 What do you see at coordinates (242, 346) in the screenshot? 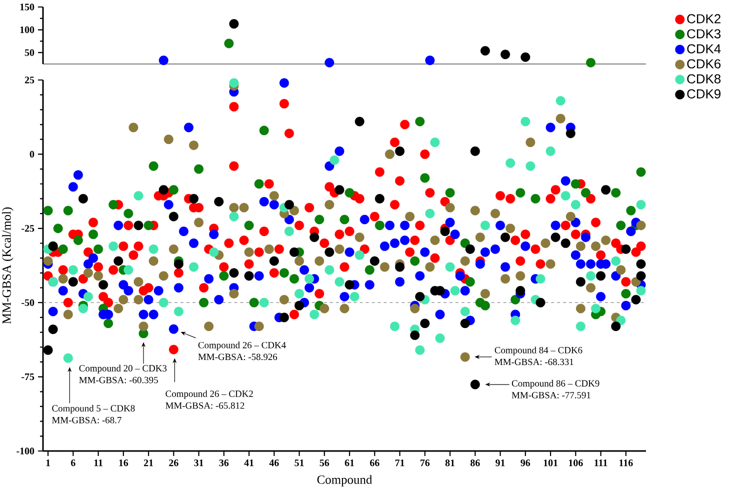
I see `annotation: Compound 26 – CDK4` at bounding box center [242, 346].